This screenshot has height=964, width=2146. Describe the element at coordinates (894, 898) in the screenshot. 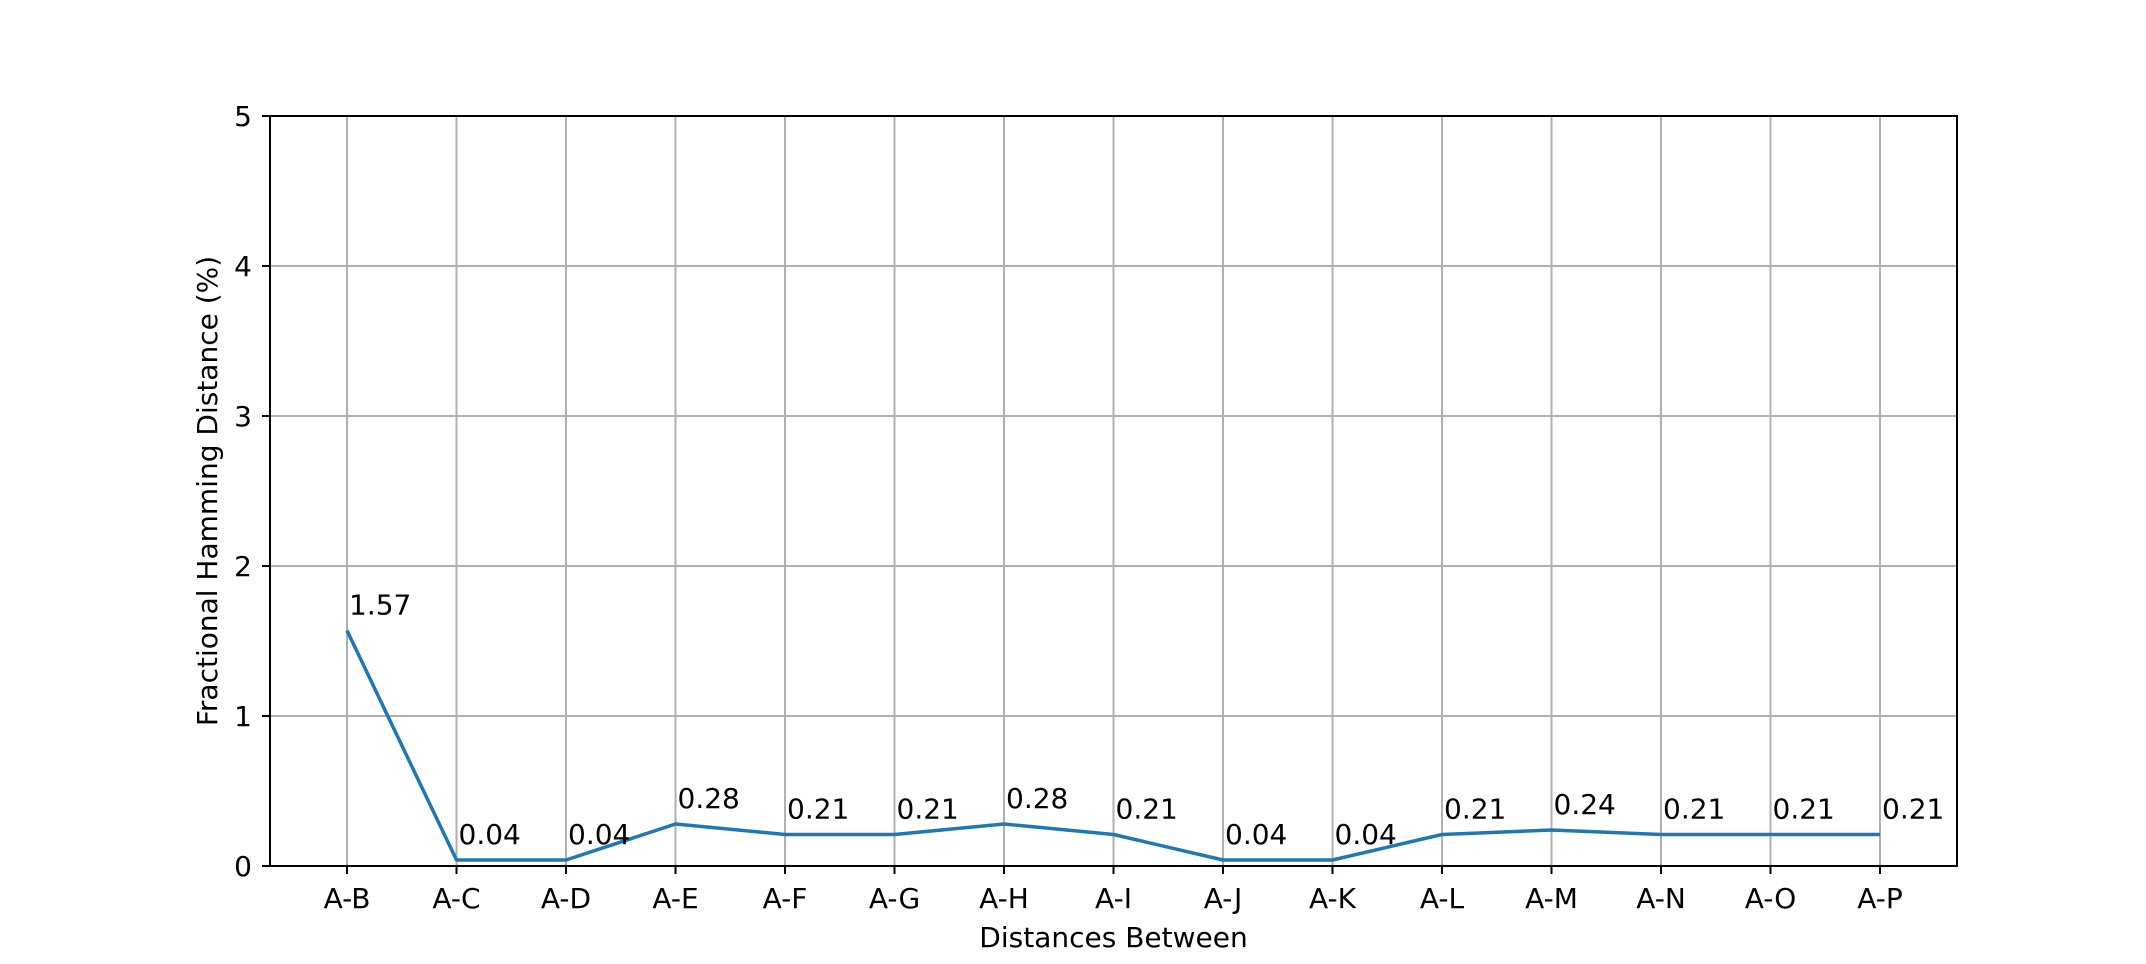

I see `x-tick-label: A-G` at that location.